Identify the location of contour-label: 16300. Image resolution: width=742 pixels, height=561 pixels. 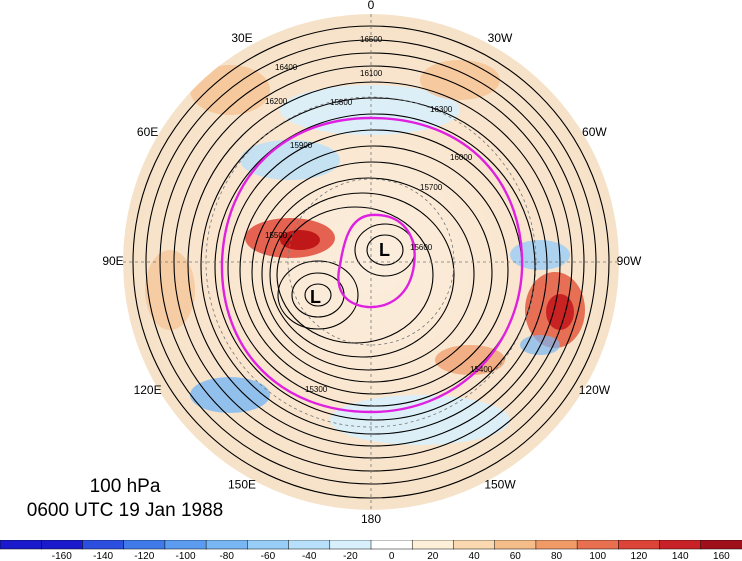
(441, 109).